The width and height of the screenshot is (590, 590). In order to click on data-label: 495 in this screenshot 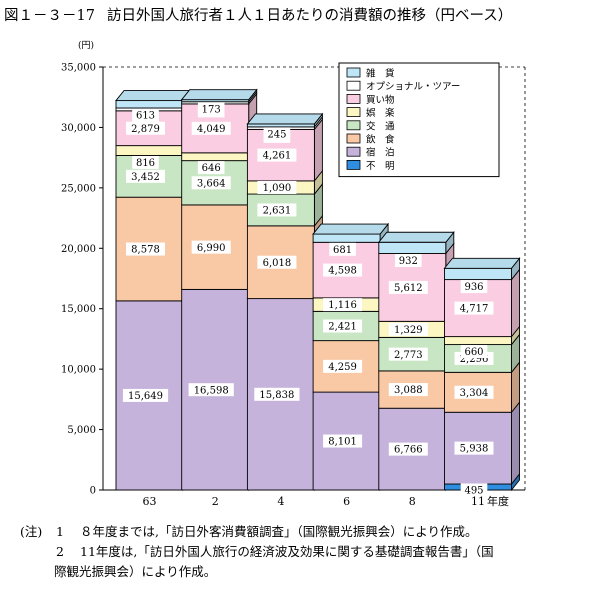, I will do `click(473, 491)`.